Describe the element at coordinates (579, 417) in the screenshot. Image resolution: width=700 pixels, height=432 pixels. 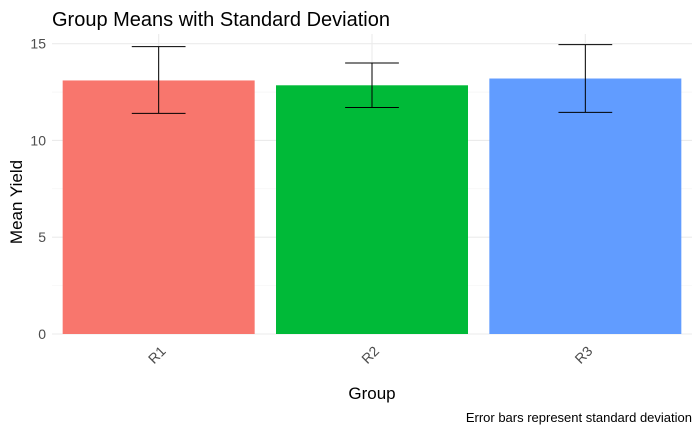
I see `chart-caption: Error bars represent standard deviation` at that location.